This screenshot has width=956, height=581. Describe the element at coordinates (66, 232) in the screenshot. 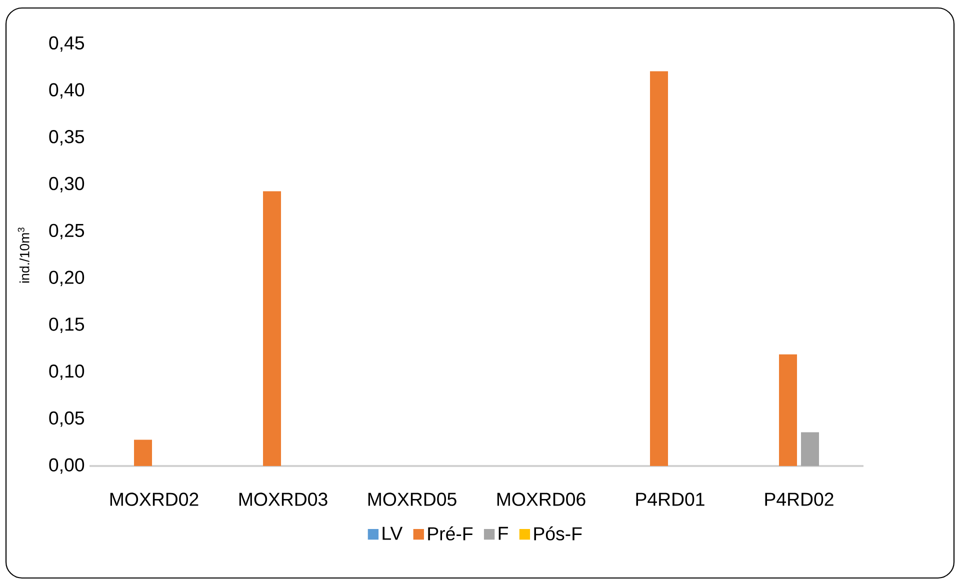

I see `y-tick-label: 0,25` at that location.